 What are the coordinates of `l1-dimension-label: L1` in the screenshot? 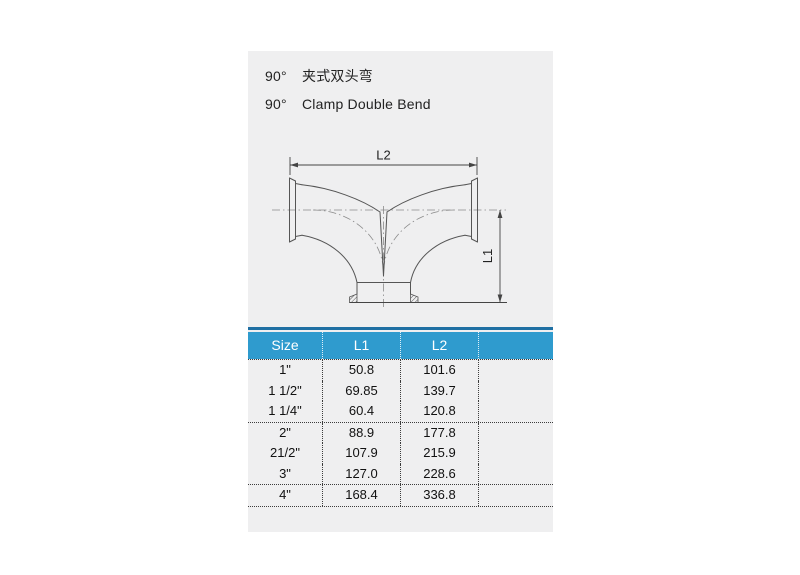 It's located at (487, 256).